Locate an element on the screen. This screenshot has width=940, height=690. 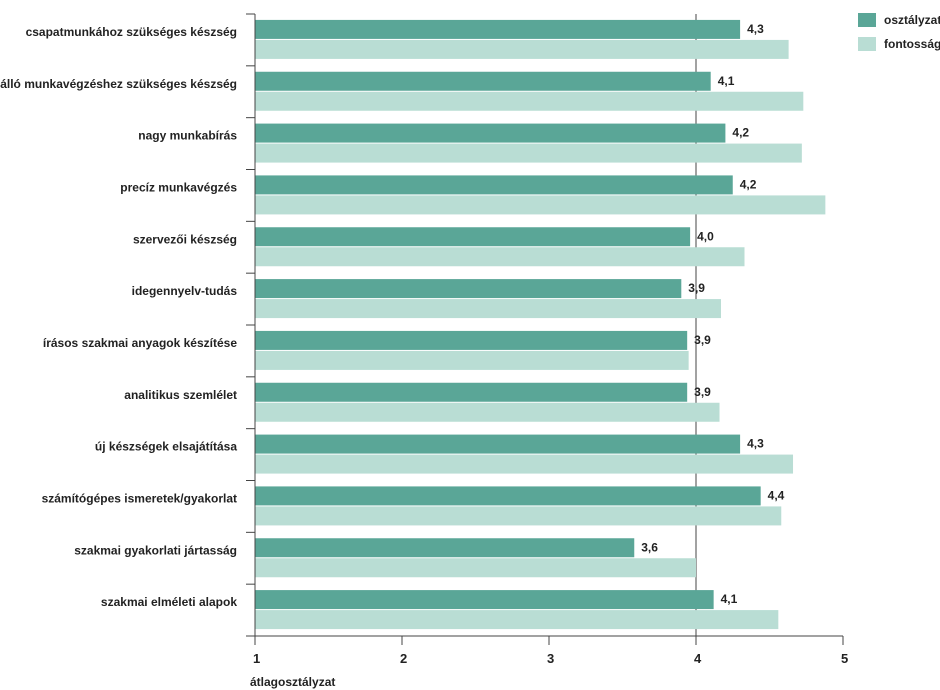
x-tick-label: 4 is located at coordinates (698, 658).